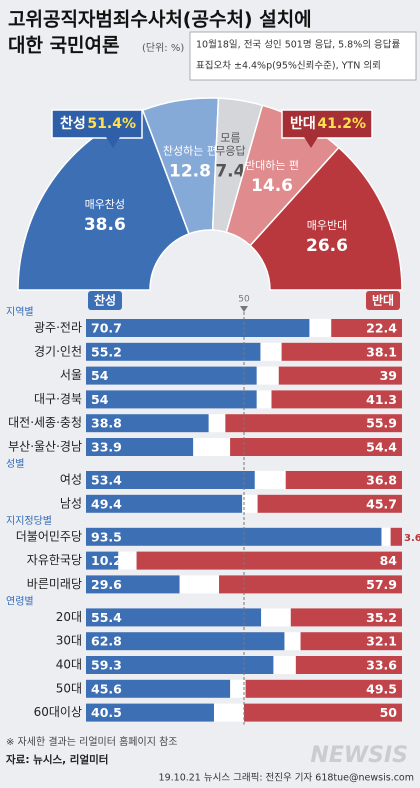  I want to click on category-label: 경기·인천, so click(58, 350).